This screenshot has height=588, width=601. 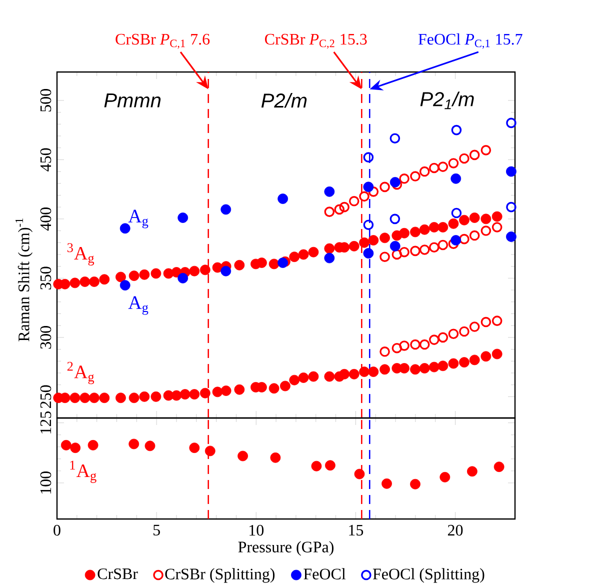 I want to click on annotation: $^{3}$A$_{g}$, so click(x=80, y=254).